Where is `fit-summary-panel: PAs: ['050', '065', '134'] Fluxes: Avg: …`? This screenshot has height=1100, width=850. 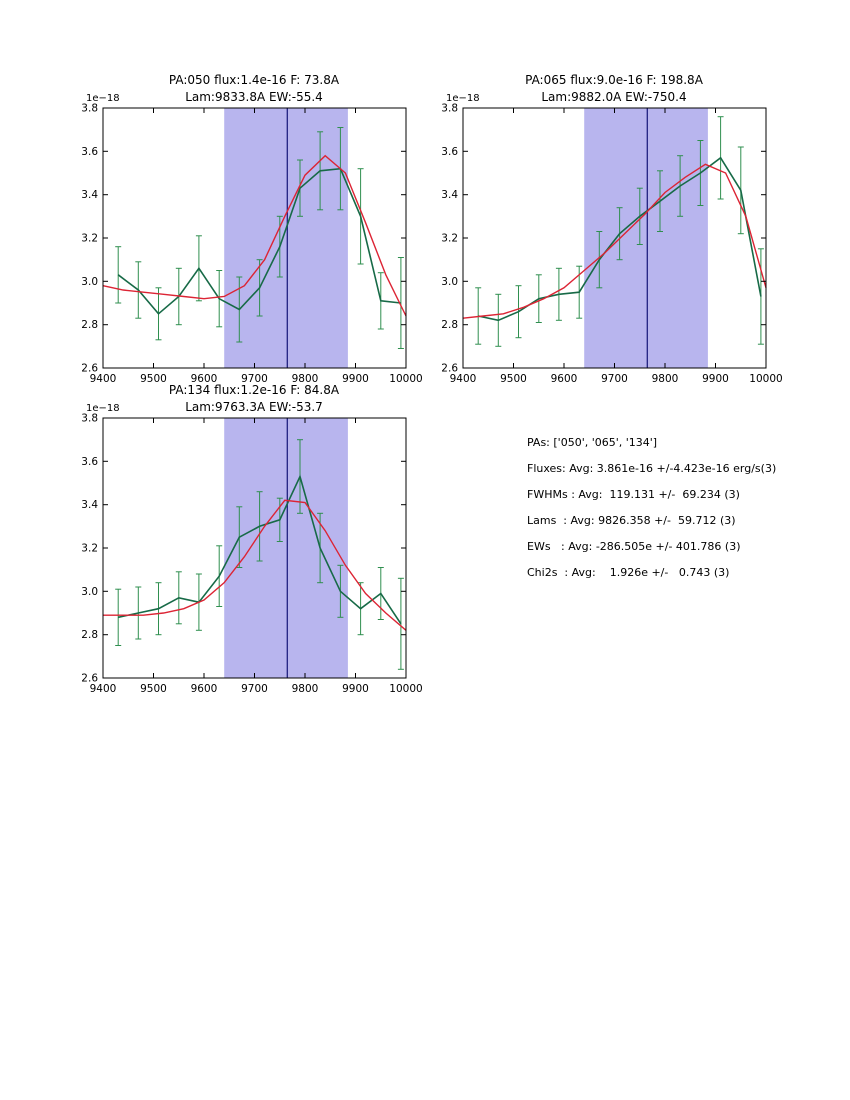
fit-summary-panel: PAs: ['050', '065', '134'] Fluxes: Avg: … is located at coordinates (651, 508).